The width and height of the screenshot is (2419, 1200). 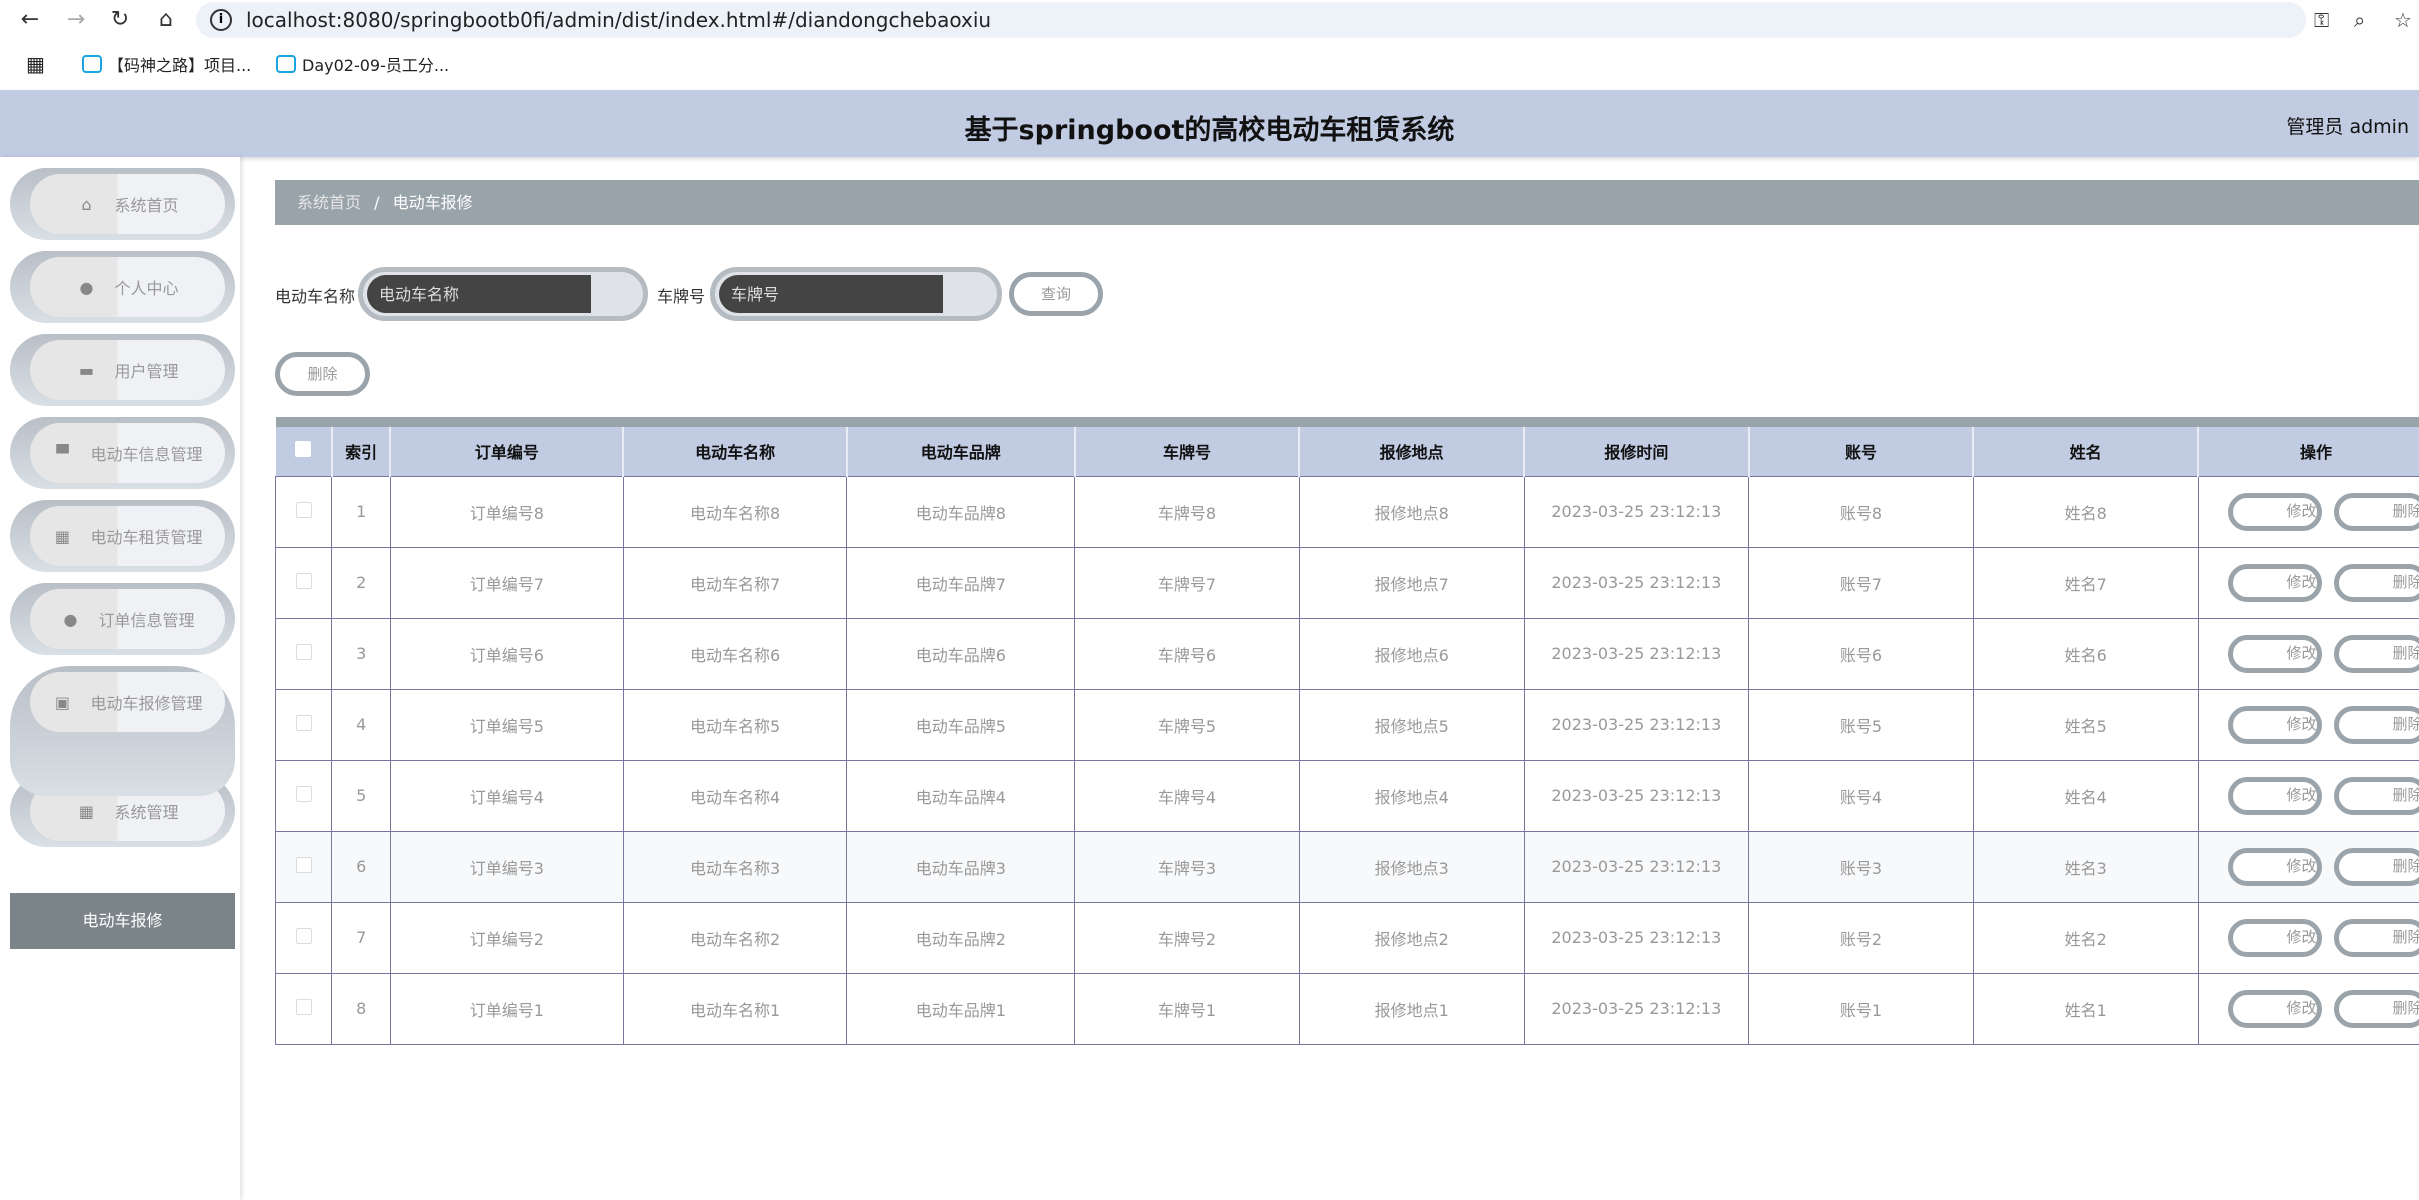 I want to click on table-cell: 车牌号8, so click(x=1187, y=511).